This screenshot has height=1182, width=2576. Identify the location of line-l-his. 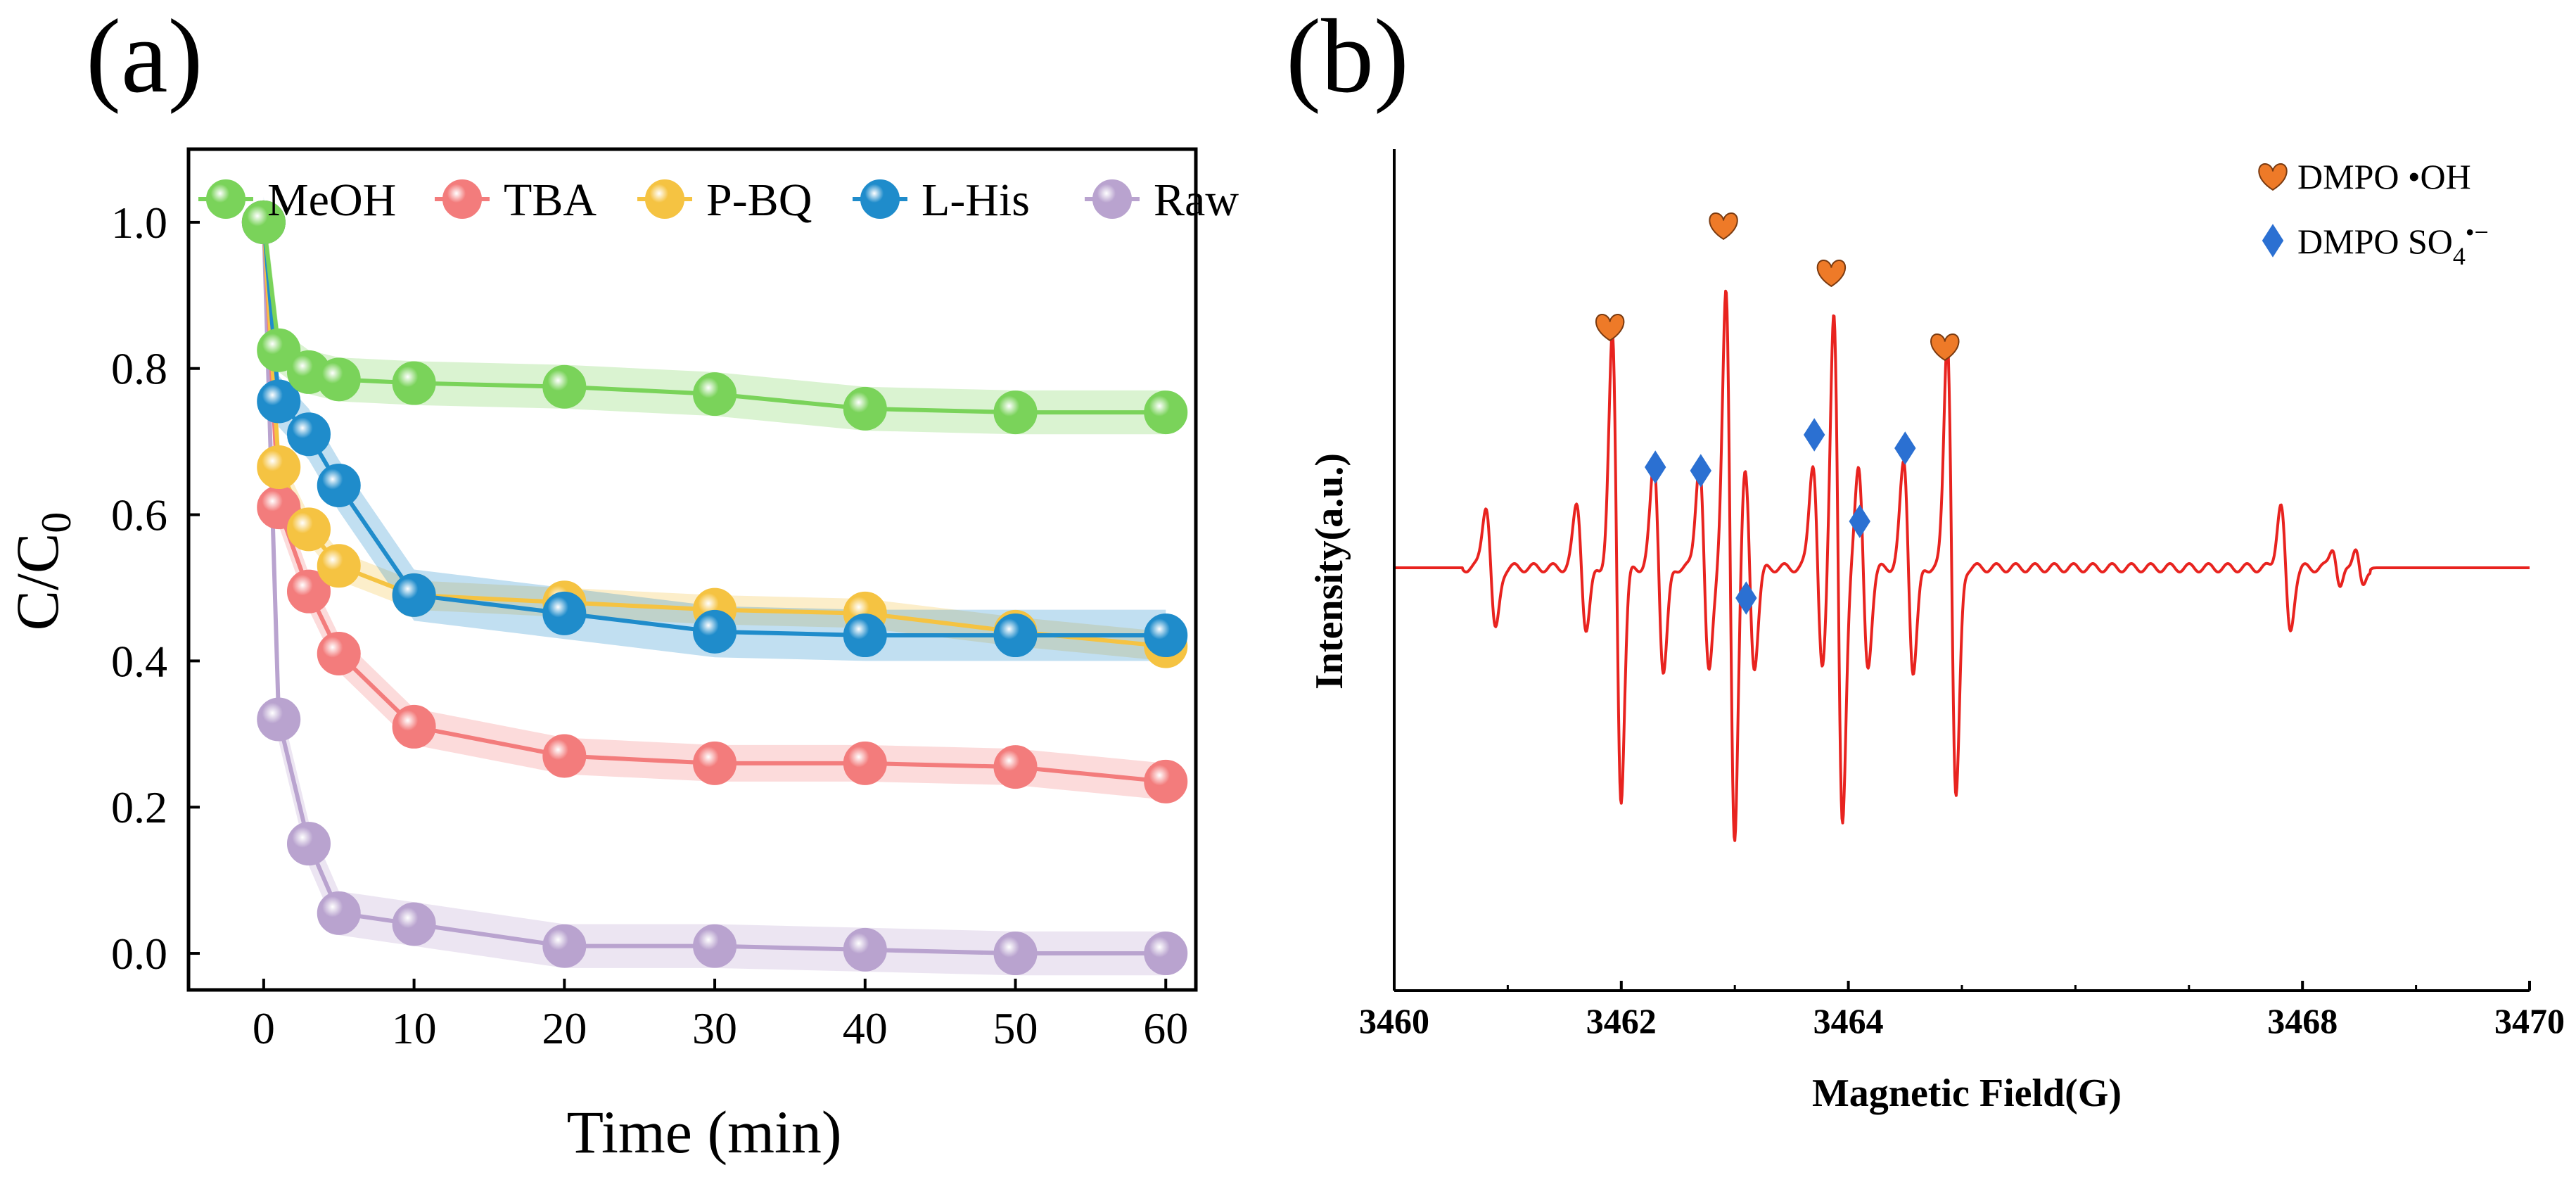
(713, 430).